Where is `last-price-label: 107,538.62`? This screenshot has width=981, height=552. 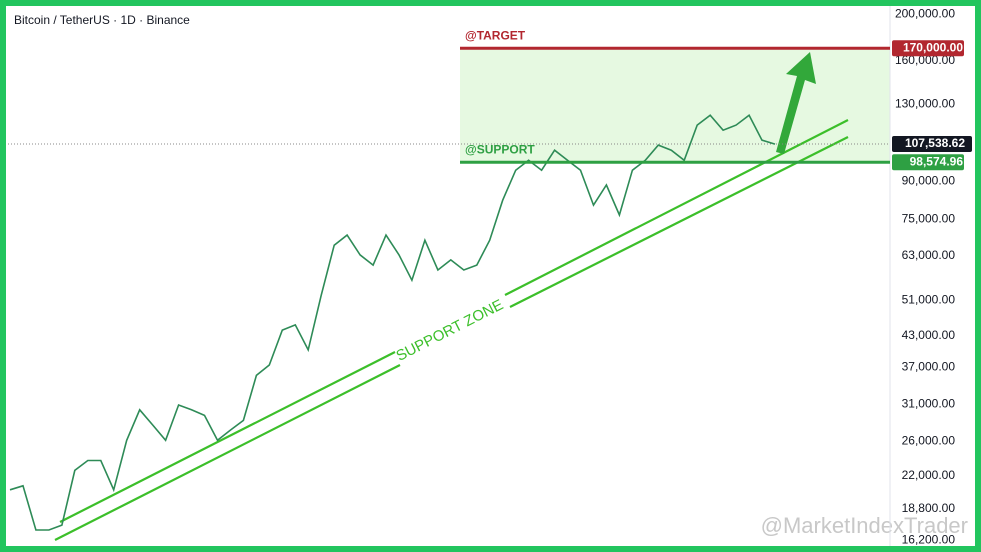
last-price-label: 107,538.62 is located at coordinates (935, 143).